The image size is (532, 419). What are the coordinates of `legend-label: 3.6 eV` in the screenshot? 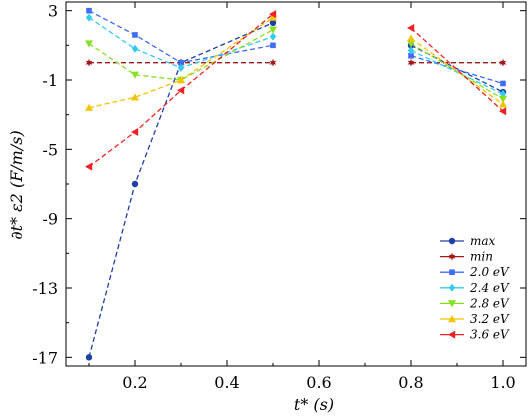 It's located at (490, 335).